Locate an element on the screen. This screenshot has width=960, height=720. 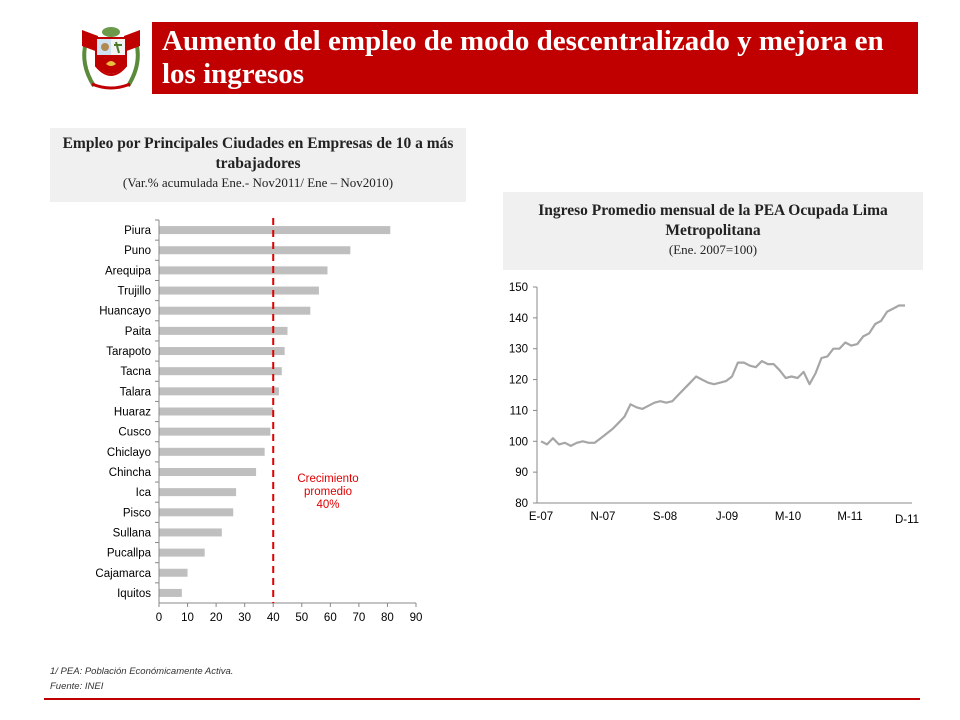
average-growth-label: promedio is located at coordinates (328, 492).